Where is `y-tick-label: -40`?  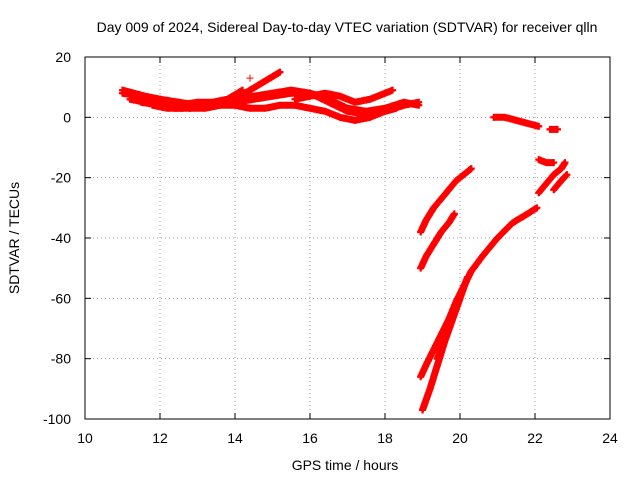
y-tick-label: -40 is located at coordinates (61, 238).